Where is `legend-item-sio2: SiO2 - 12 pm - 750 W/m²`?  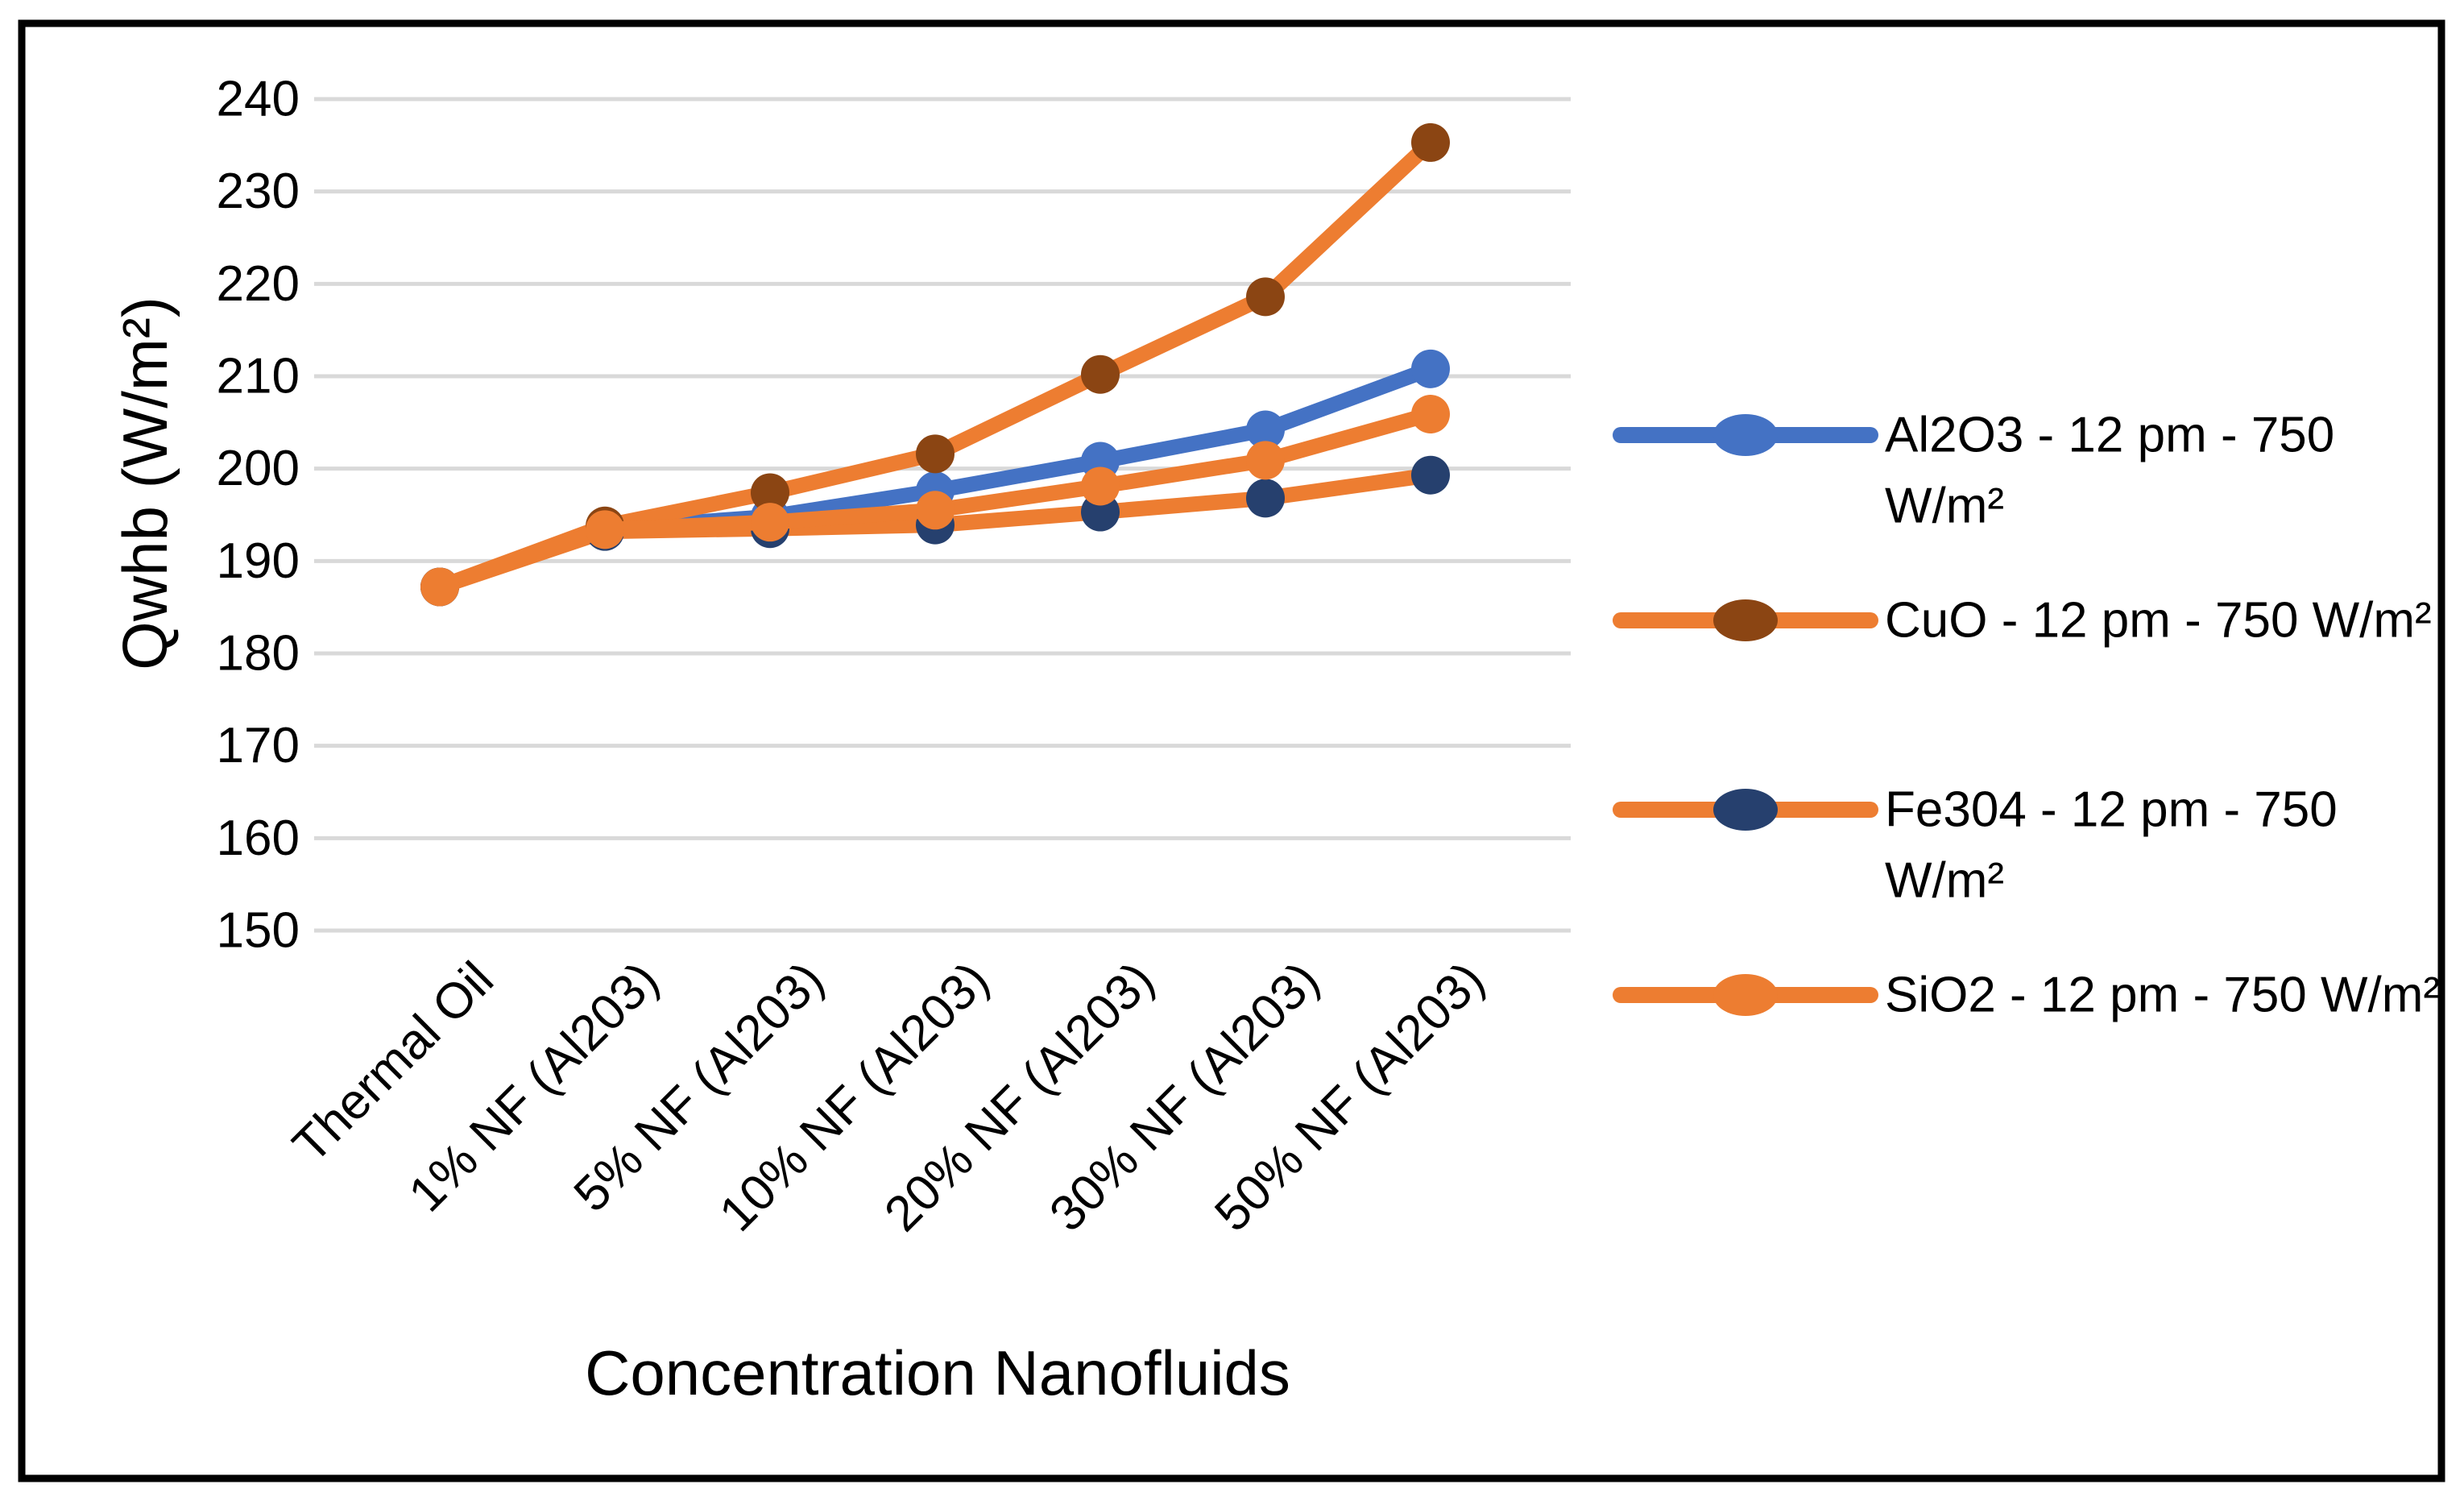 legend-item-sio2: SiO2 - 12 pm - 750 W/m² is located at coordinates (2026, 995).